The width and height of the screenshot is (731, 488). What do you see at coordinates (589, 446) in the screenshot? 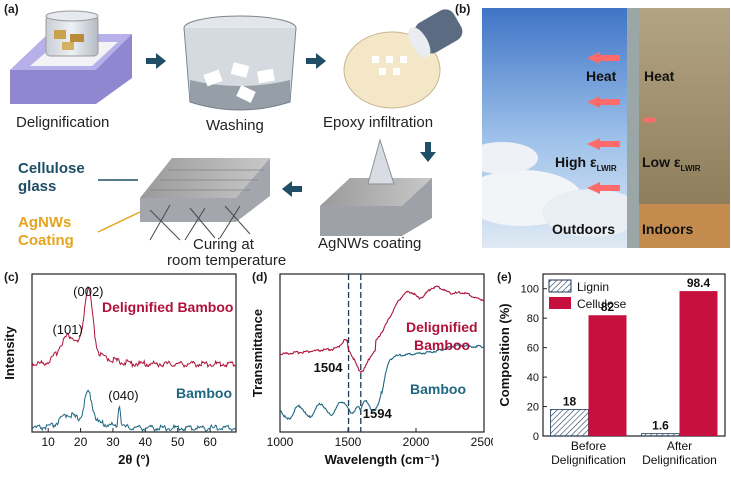
I see `category-label-line1: Before` at bounding box center [589, 446].